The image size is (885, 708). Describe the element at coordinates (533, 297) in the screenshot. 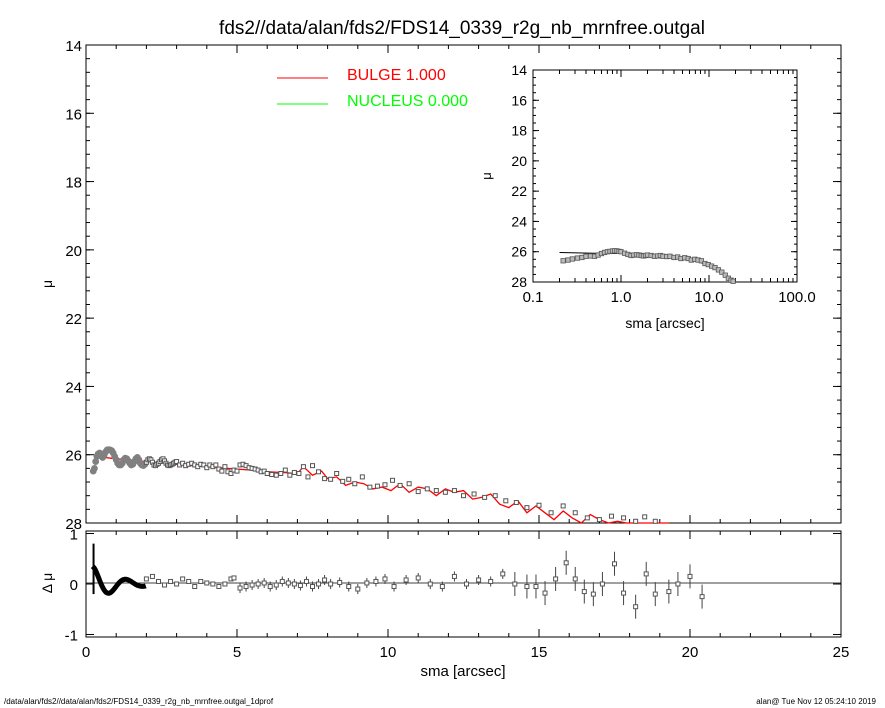

I see `inset-x-tick-label: 0.1` at that location.